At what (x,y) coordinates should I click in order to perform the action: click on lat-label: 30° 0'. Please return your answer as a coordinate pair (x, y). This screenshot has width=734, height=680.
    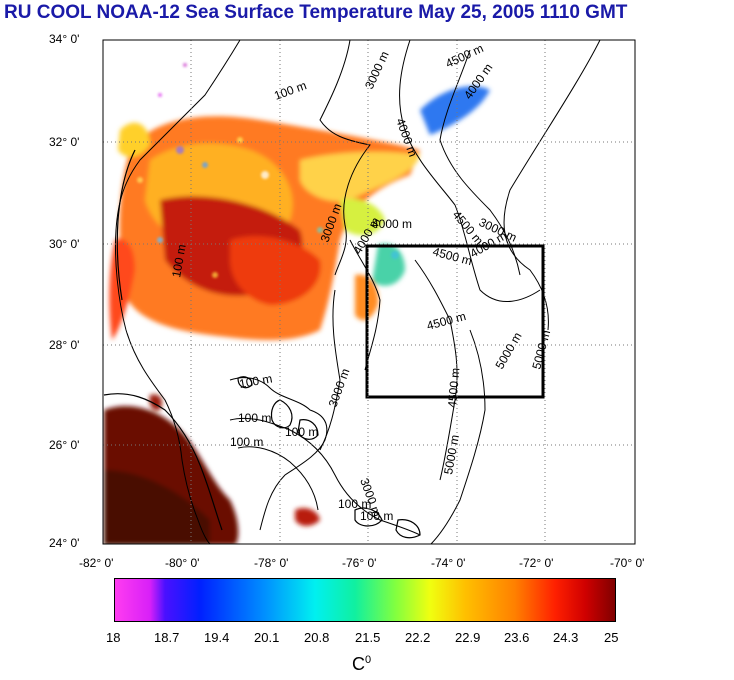
    Looking at the image, I should click on (64, 244).